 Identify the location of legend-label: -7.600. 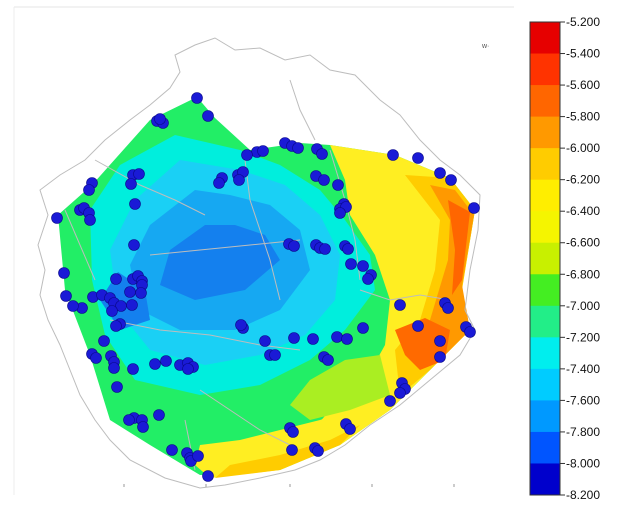
(583, 400).